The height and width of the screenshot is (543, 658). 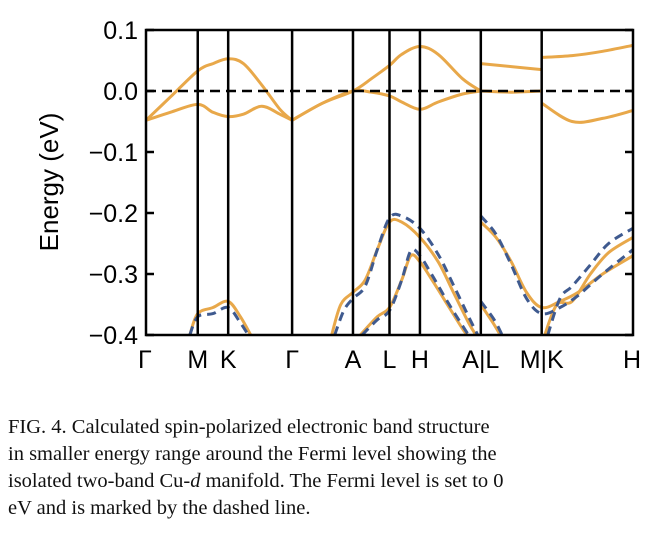 What do you see at coordinates (195, 481) in the screenshot?
I see `caption-italic-d: d` at bounding box center [195, 481].